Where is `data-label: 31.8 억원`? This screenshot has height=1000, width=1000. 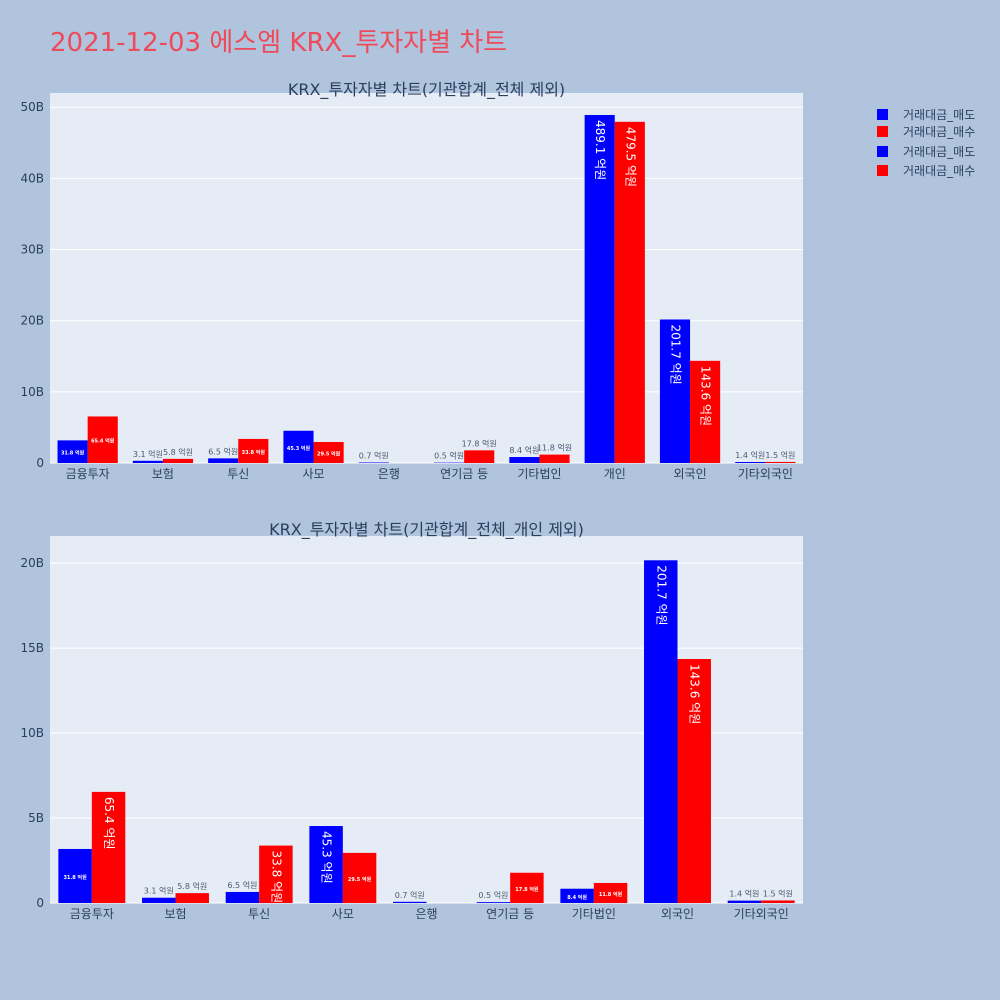
data-label: 31.8 억원 is located at coordinates (73, 453).